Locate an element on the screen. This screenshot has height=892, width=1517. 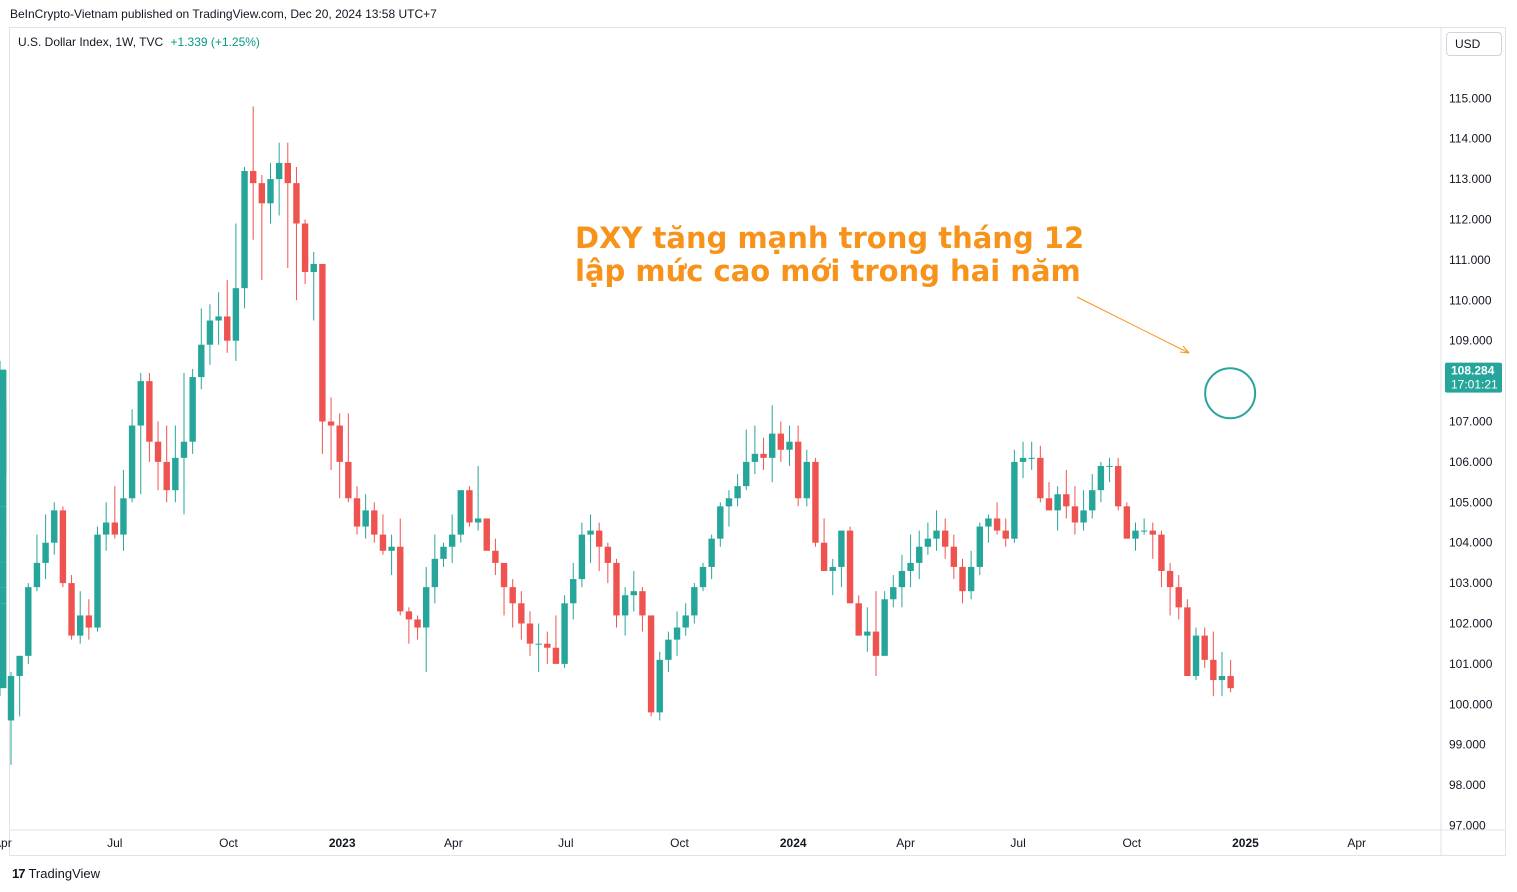
y-tick-label: 101.000 is located at coordinates (1471, 664).